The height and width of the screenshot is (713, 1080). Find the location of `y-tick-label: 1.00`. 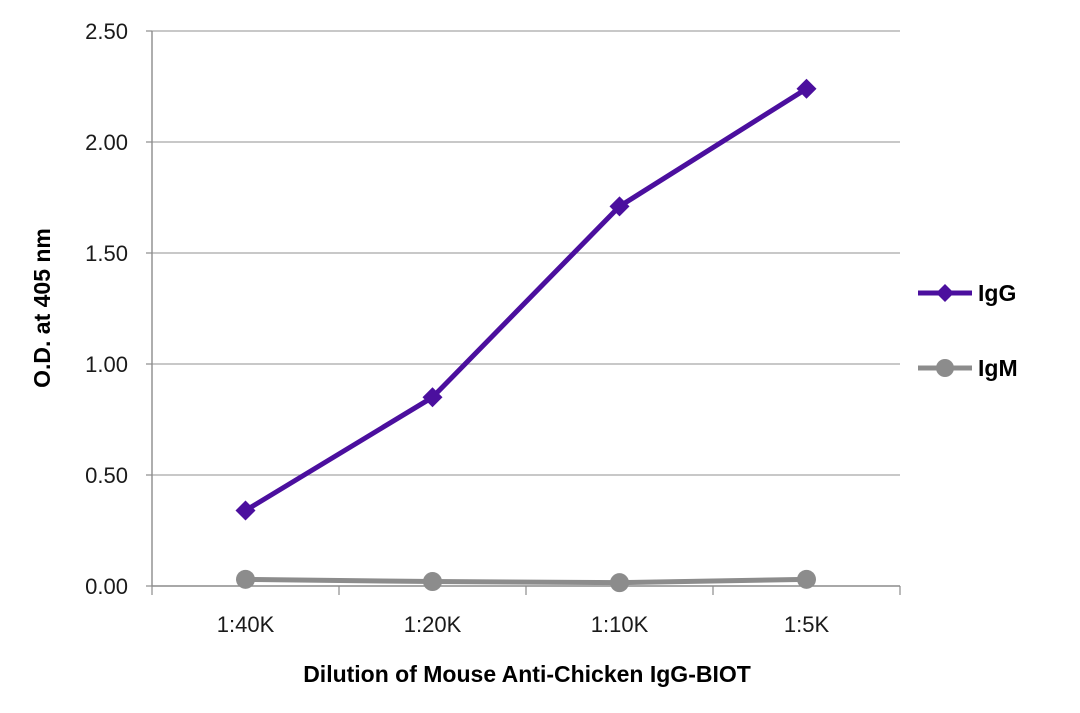

y-tick-label: 1.00 is located at coordinates (106, 364).